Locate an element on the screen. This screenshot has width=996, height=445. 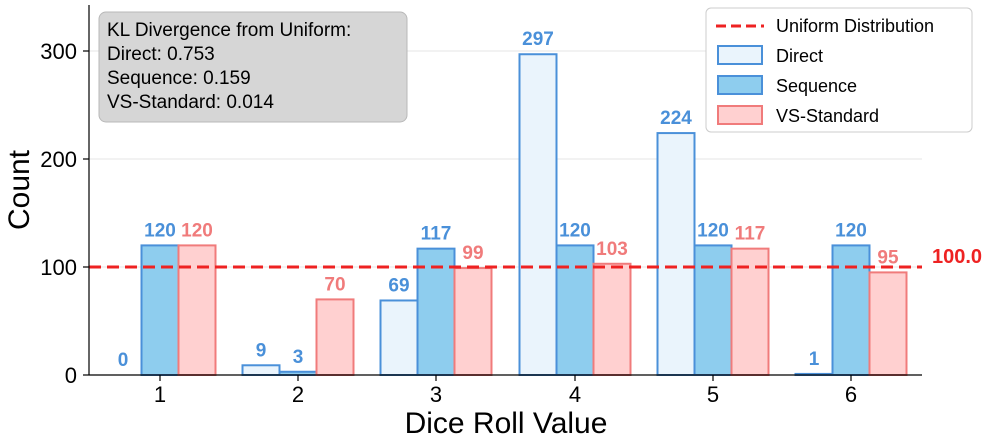
data-label: 95 is located at coordinates (888, 257).